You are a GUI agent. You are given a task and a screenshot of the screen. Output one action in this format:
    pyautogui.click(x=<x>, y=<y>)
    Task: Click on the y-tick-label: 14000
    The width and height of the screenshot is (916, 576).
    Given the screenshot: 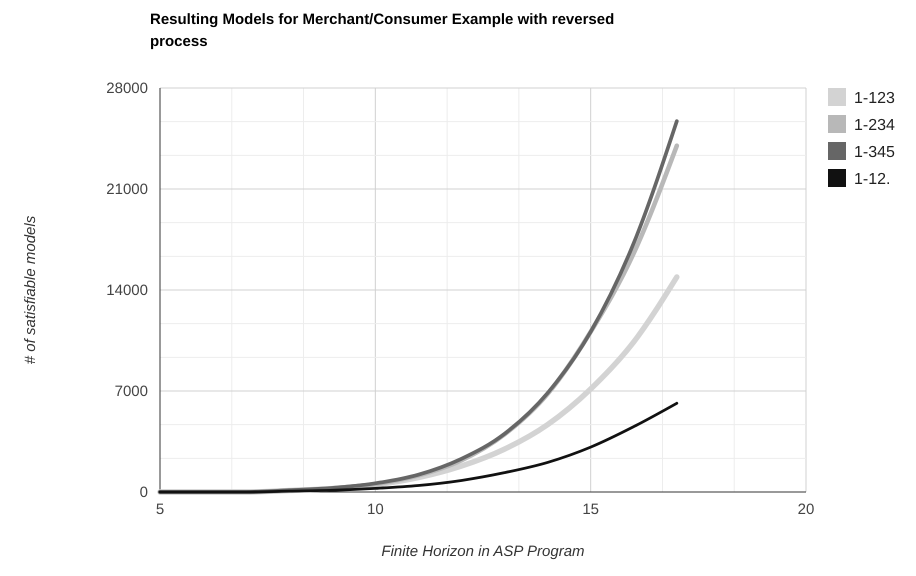 What is the action you would take?
    pyautogui.click(x=127, y=290)
    